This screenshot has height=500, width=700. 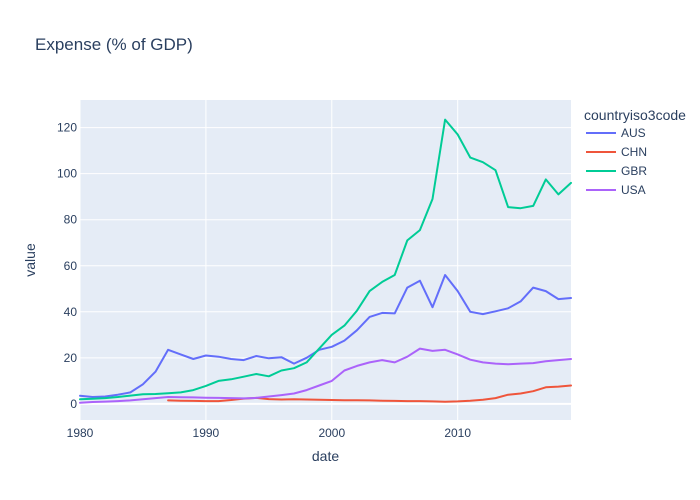 I want to click on legend-item-aus: AUS, so click(x=616, y=133).